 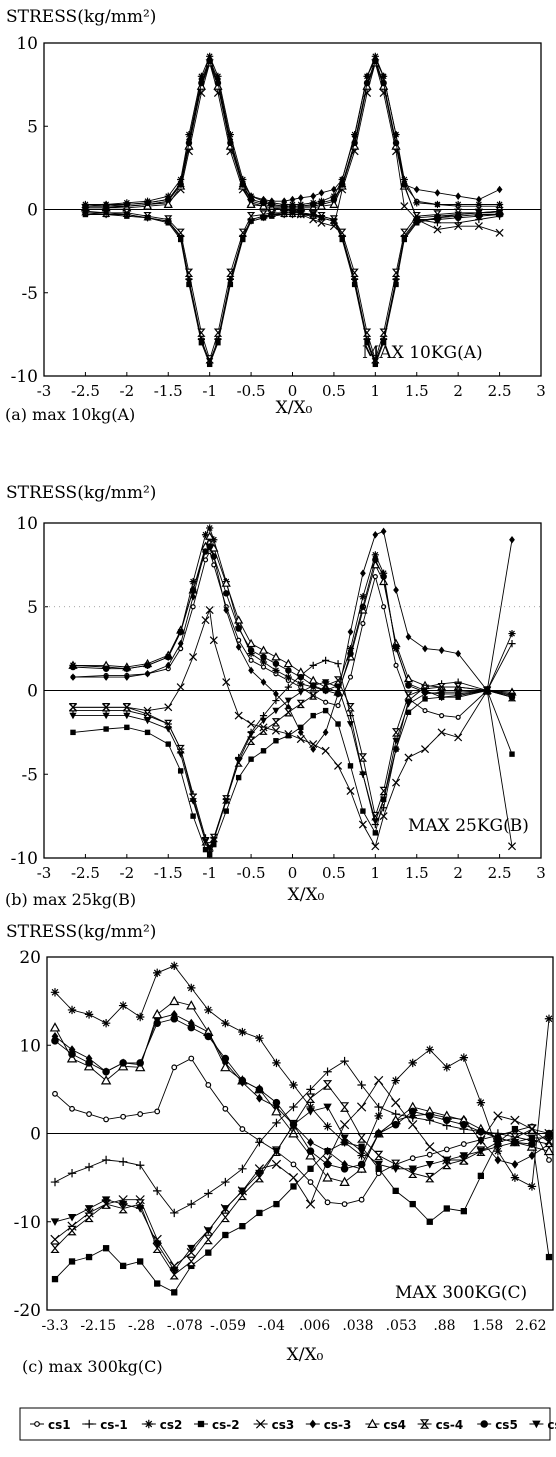 I want to click on legend-label: cs1, so click(x=59, y=1425).